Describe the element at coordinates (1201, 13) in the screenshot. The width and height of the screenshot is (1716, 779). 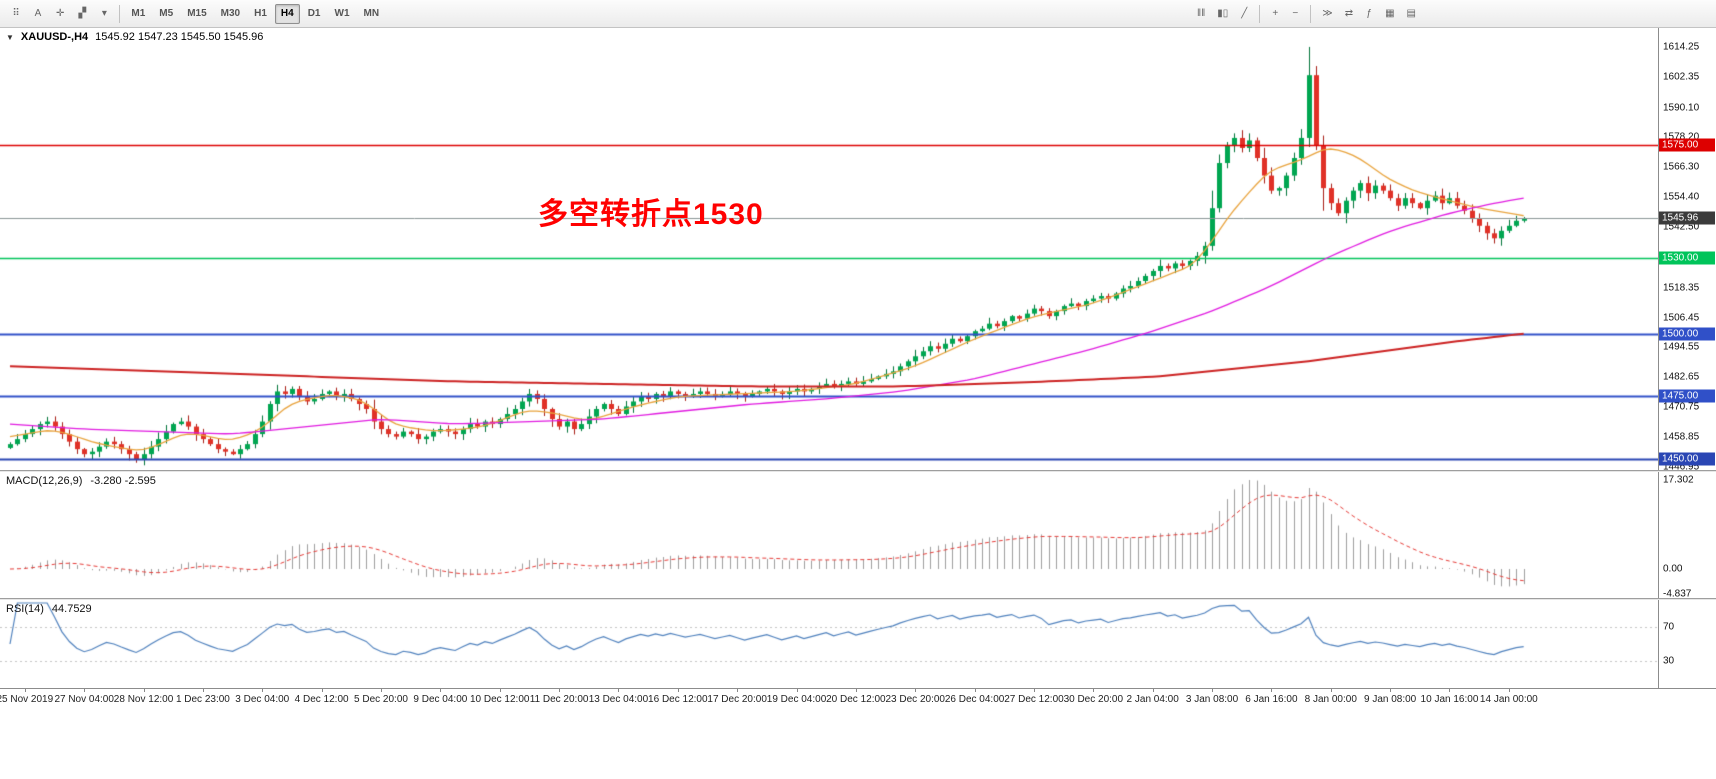
I see `bar-chart-icon: ‖‖` at that location.